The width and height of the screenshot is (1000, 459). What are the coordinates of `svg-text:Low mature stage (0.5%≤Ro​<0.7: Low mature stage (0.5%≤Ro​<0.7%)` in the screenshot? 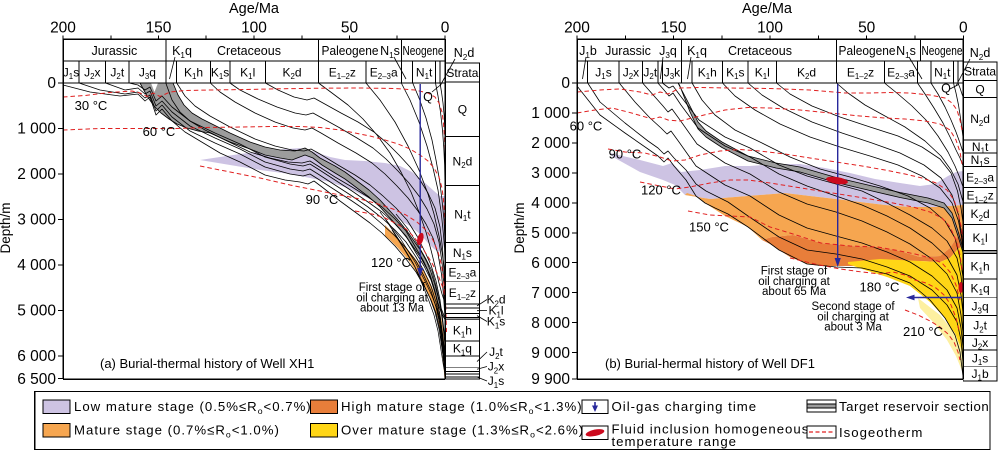 It's located at (193, 407).